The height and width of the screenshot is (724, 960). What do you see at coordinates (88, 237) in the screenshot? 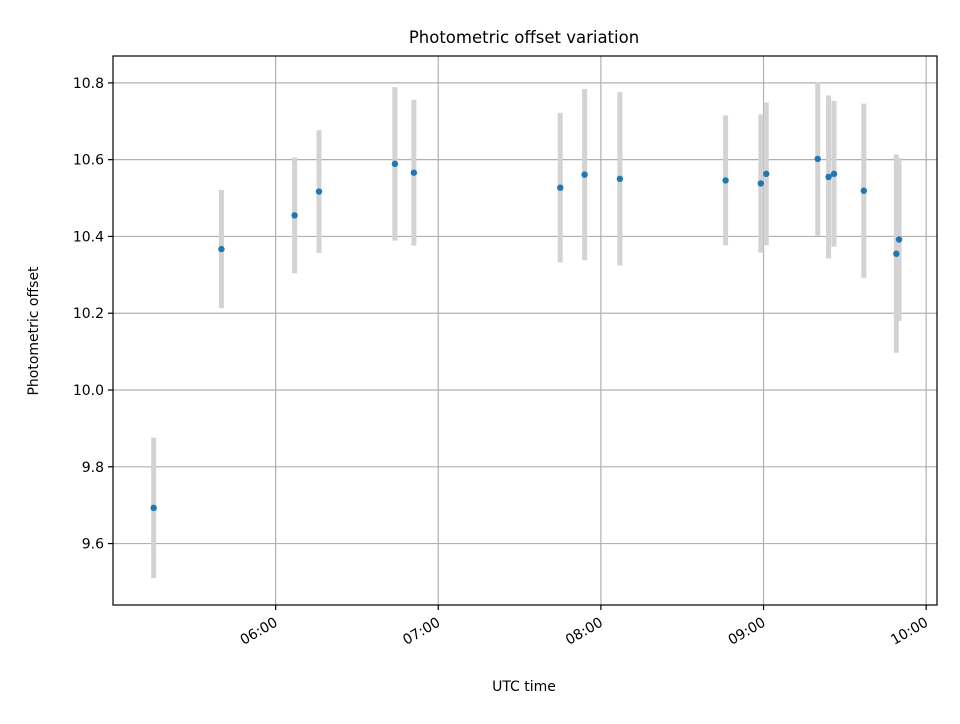
I see `y-tick-label: 10.4` at bounding box center [88, 237].